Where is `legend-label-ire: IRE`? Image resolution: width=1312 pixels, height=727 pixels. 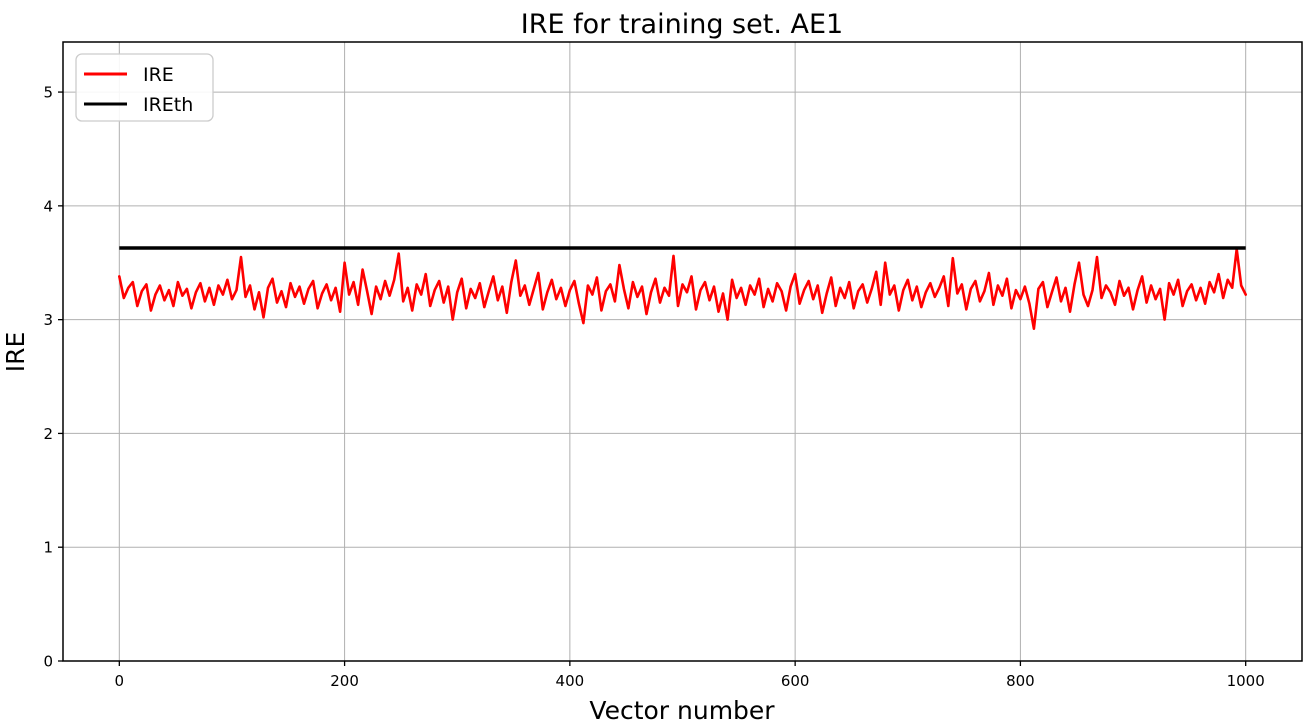
legend-label-ire: IRE is located at coordinates (158, 75).